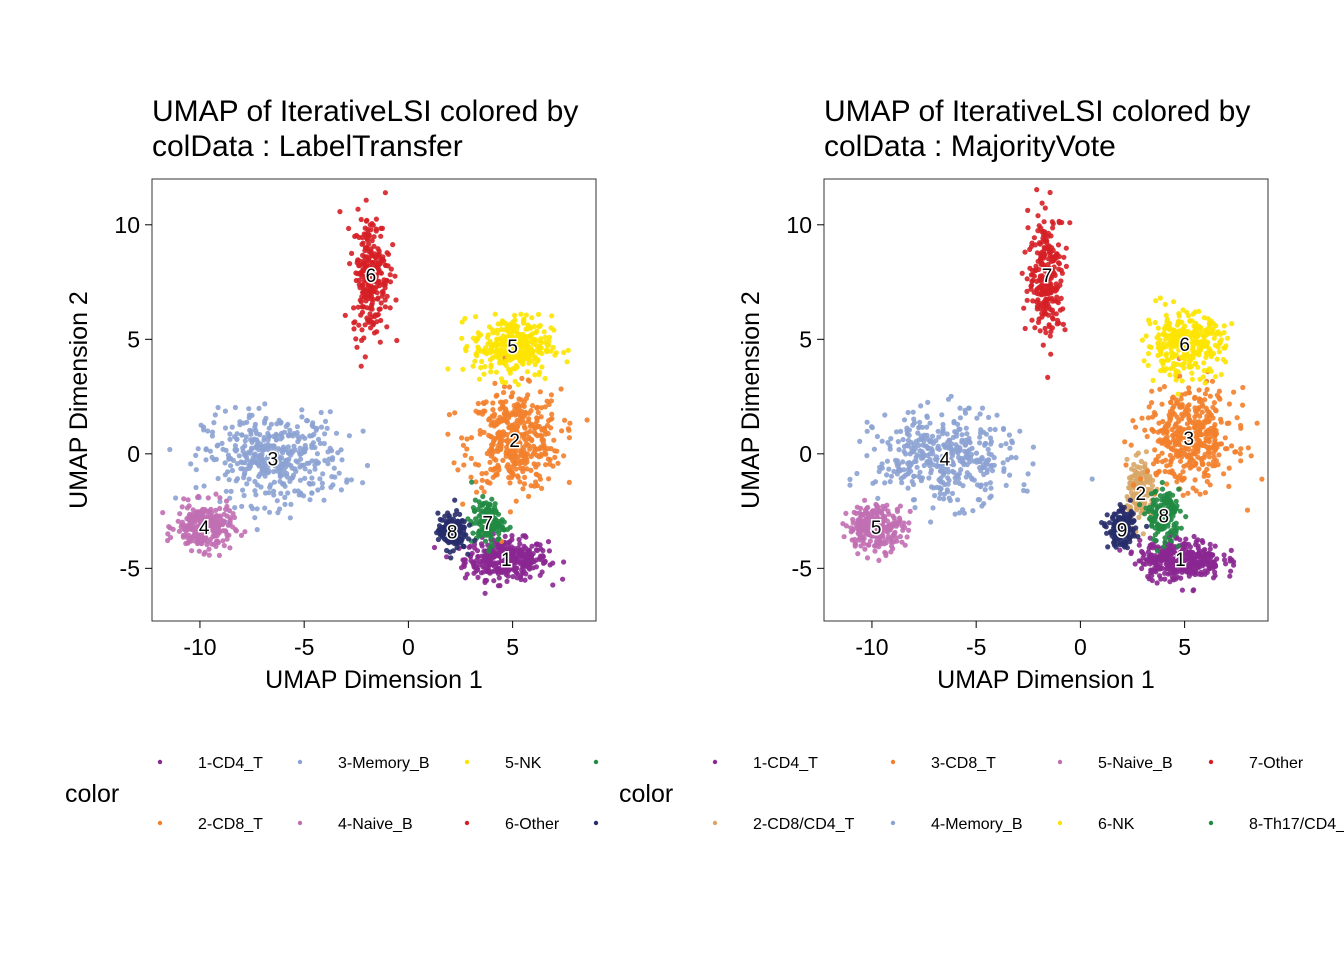 This screenshot has width=1344, height=960. What do you see at coordinates (160, 823) in the screenshot?
I see `legend-key` at bounding box center [160, 823].